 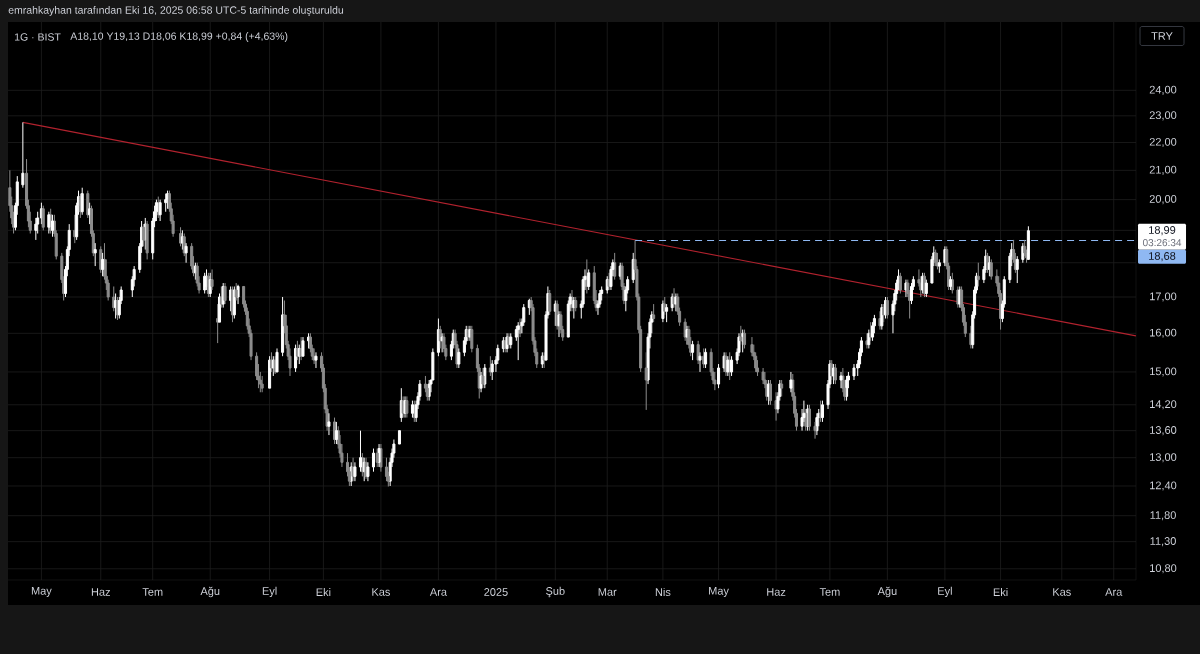 I want to click on y-tick-label: 17,00, so click(x=1163, y=297).